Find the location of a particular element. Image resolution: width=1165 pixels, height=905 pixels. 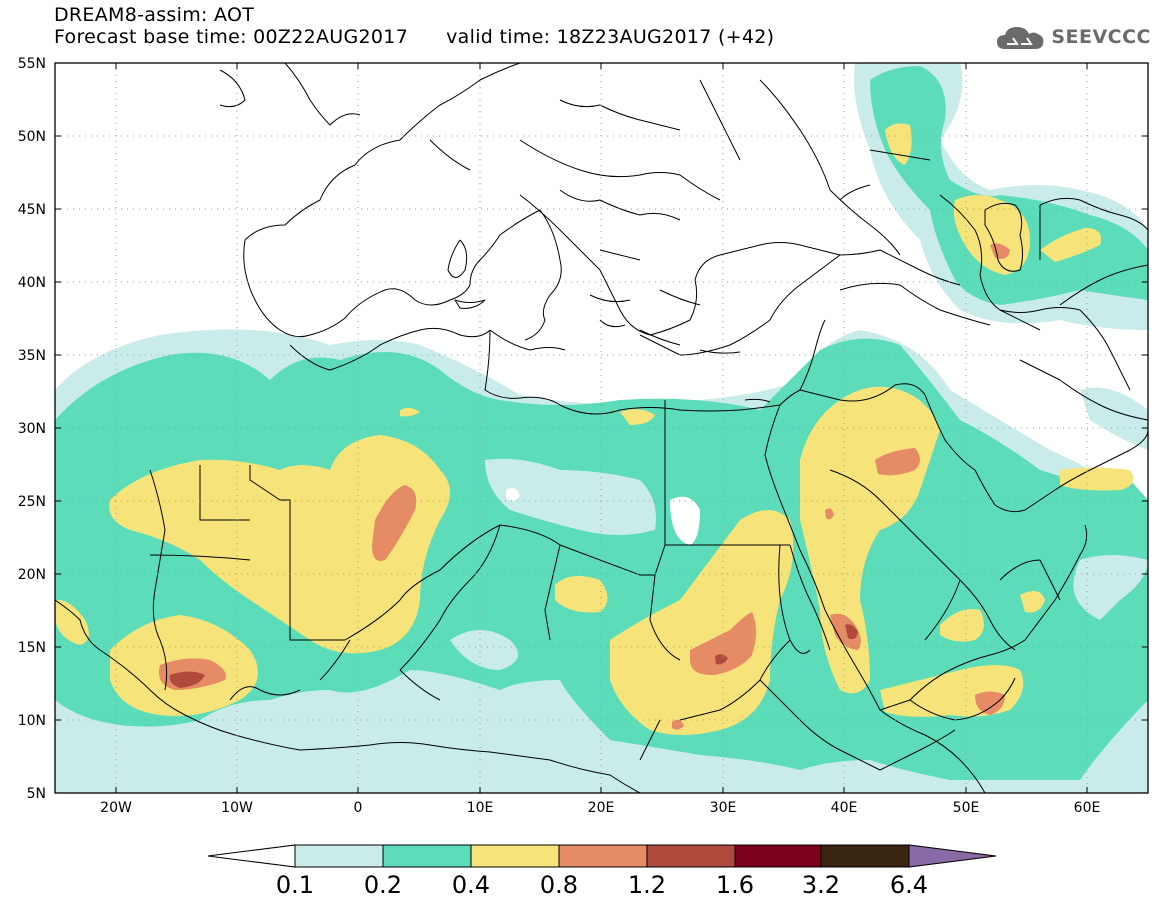

aot-band-1.2 is located at coordinates (513, 656).